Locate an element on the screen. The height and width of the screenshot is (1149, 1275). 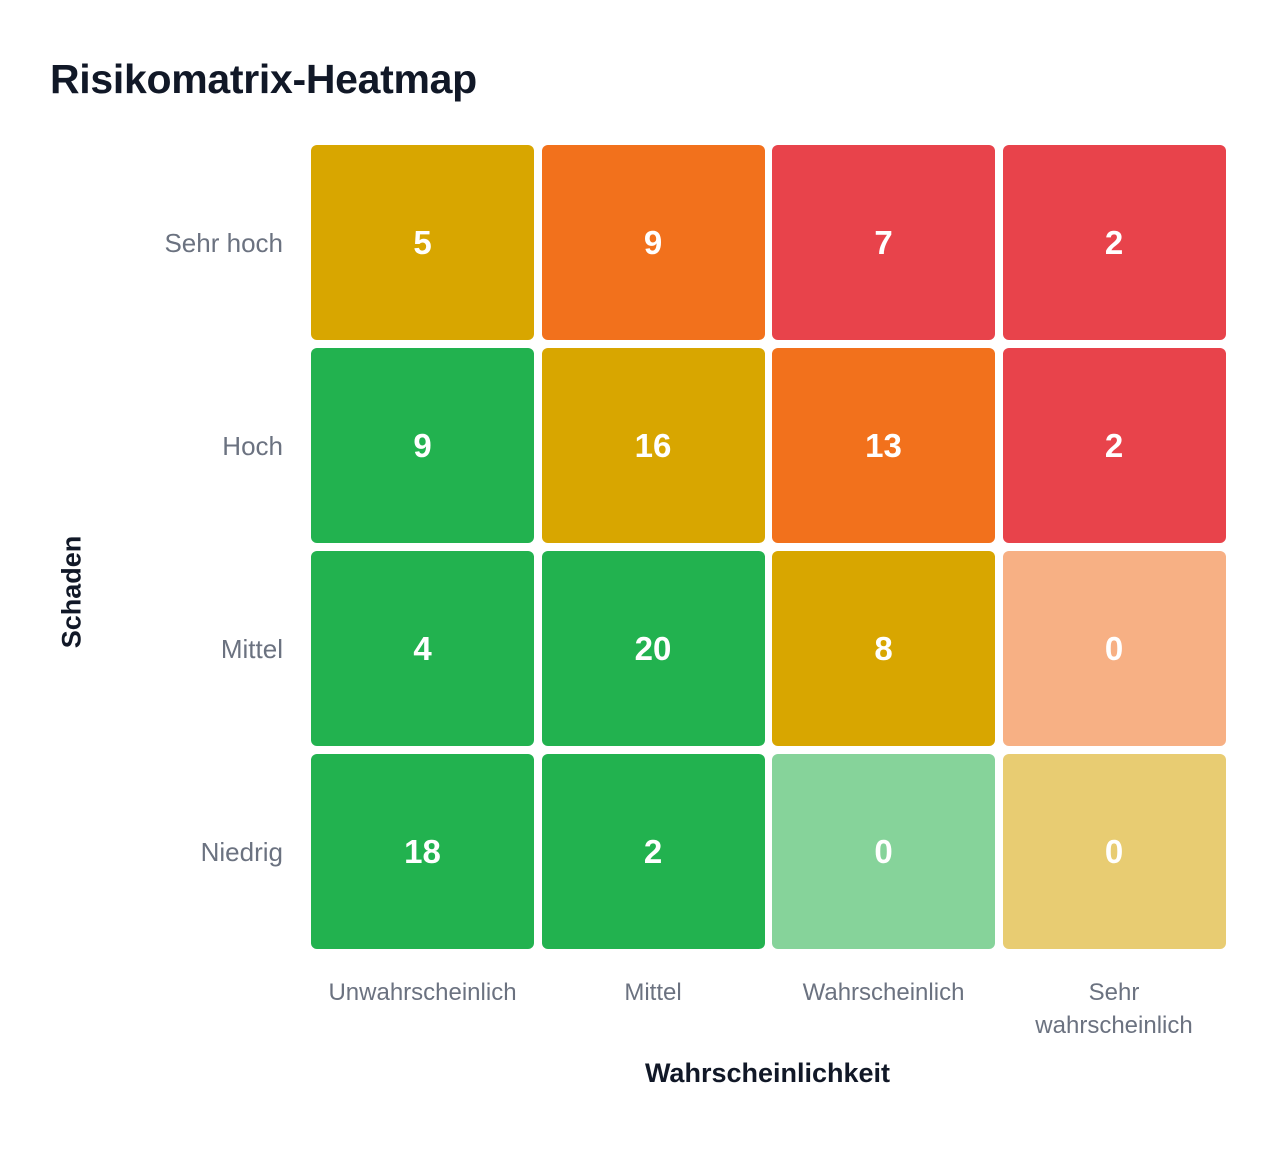
heatmap-cell: 13 is located at coordinates (883, 445).